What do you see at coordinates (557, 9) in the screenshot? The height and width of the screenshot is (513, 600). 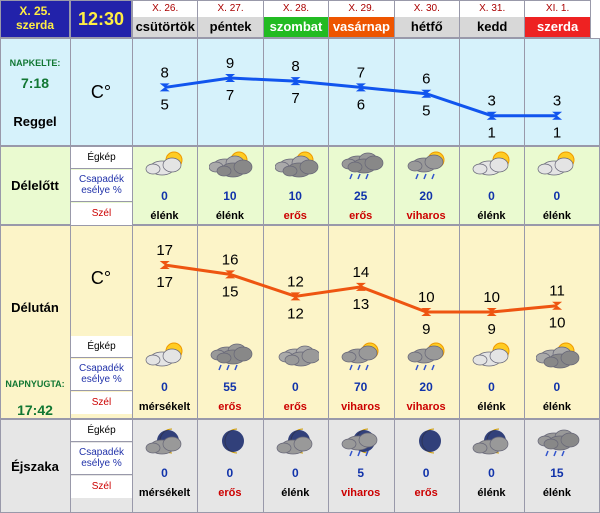 I see `day-date: XI. 1.` at bounding box center [557, 9].